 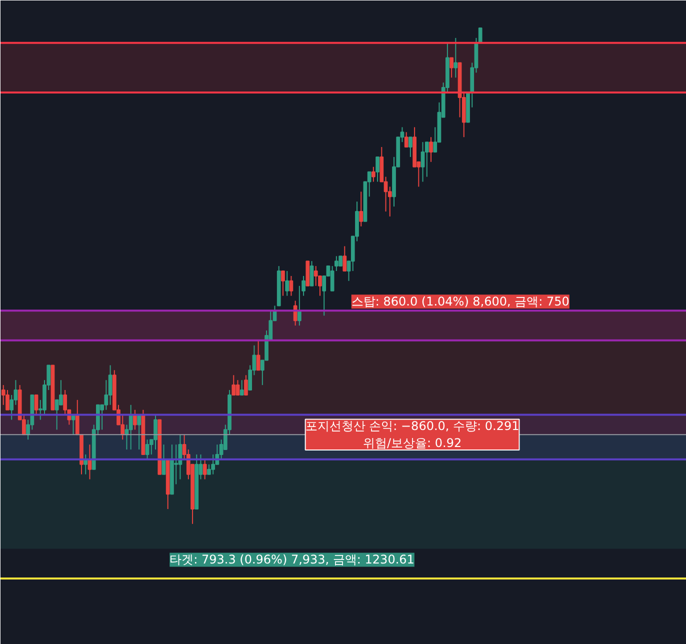 What do you see at coordinates (460, 301) in the screenshot?
I see `band-label: 스탑: 860.0 (1.04%) 8,600, 금액: 750` at bounding box center [460, 301].